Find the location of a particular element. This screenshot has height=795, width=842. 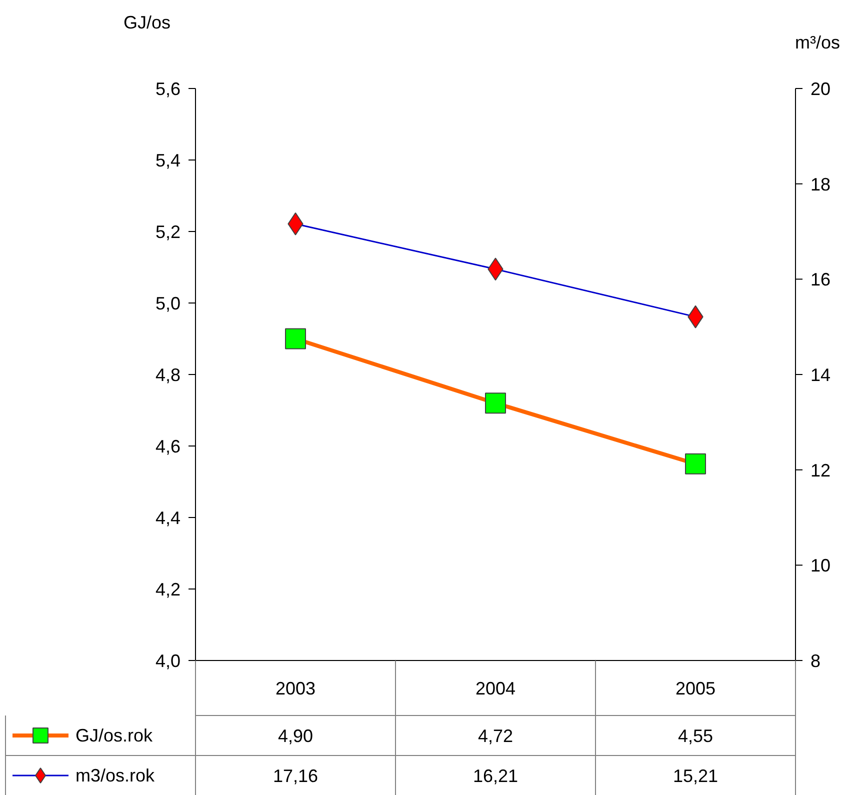

data-label: 15,21 is located at coordinates (695, 776).